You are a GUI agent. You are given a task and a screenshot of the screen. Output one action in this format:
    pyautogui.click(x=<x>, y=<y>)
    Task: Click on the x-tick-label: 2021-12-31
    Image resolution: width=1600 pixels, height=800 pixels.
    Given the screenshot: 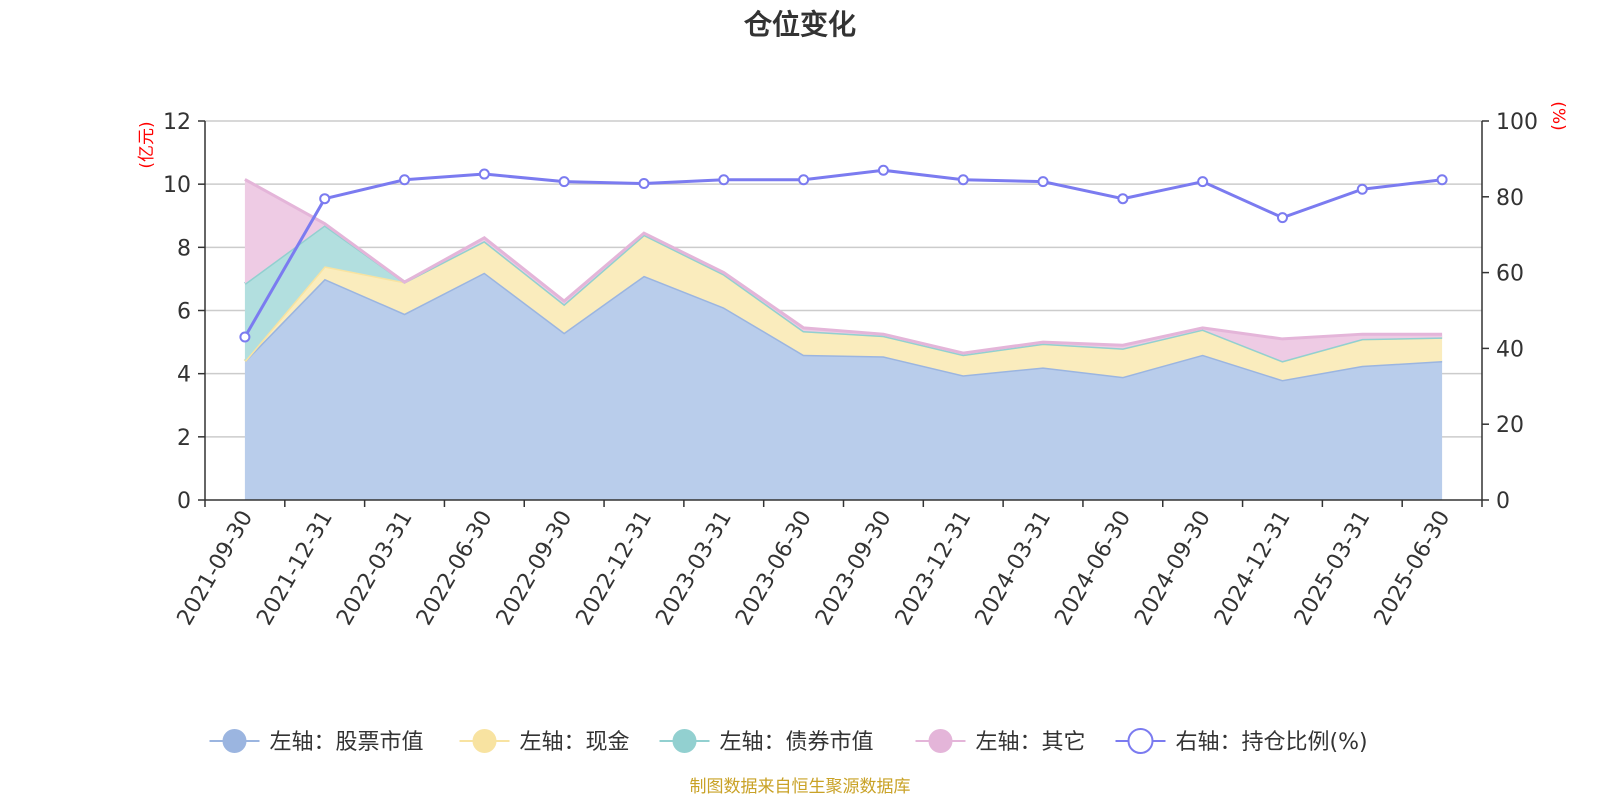 What is the action you would take?
    pyautogui.click(x=295, y=568)
    